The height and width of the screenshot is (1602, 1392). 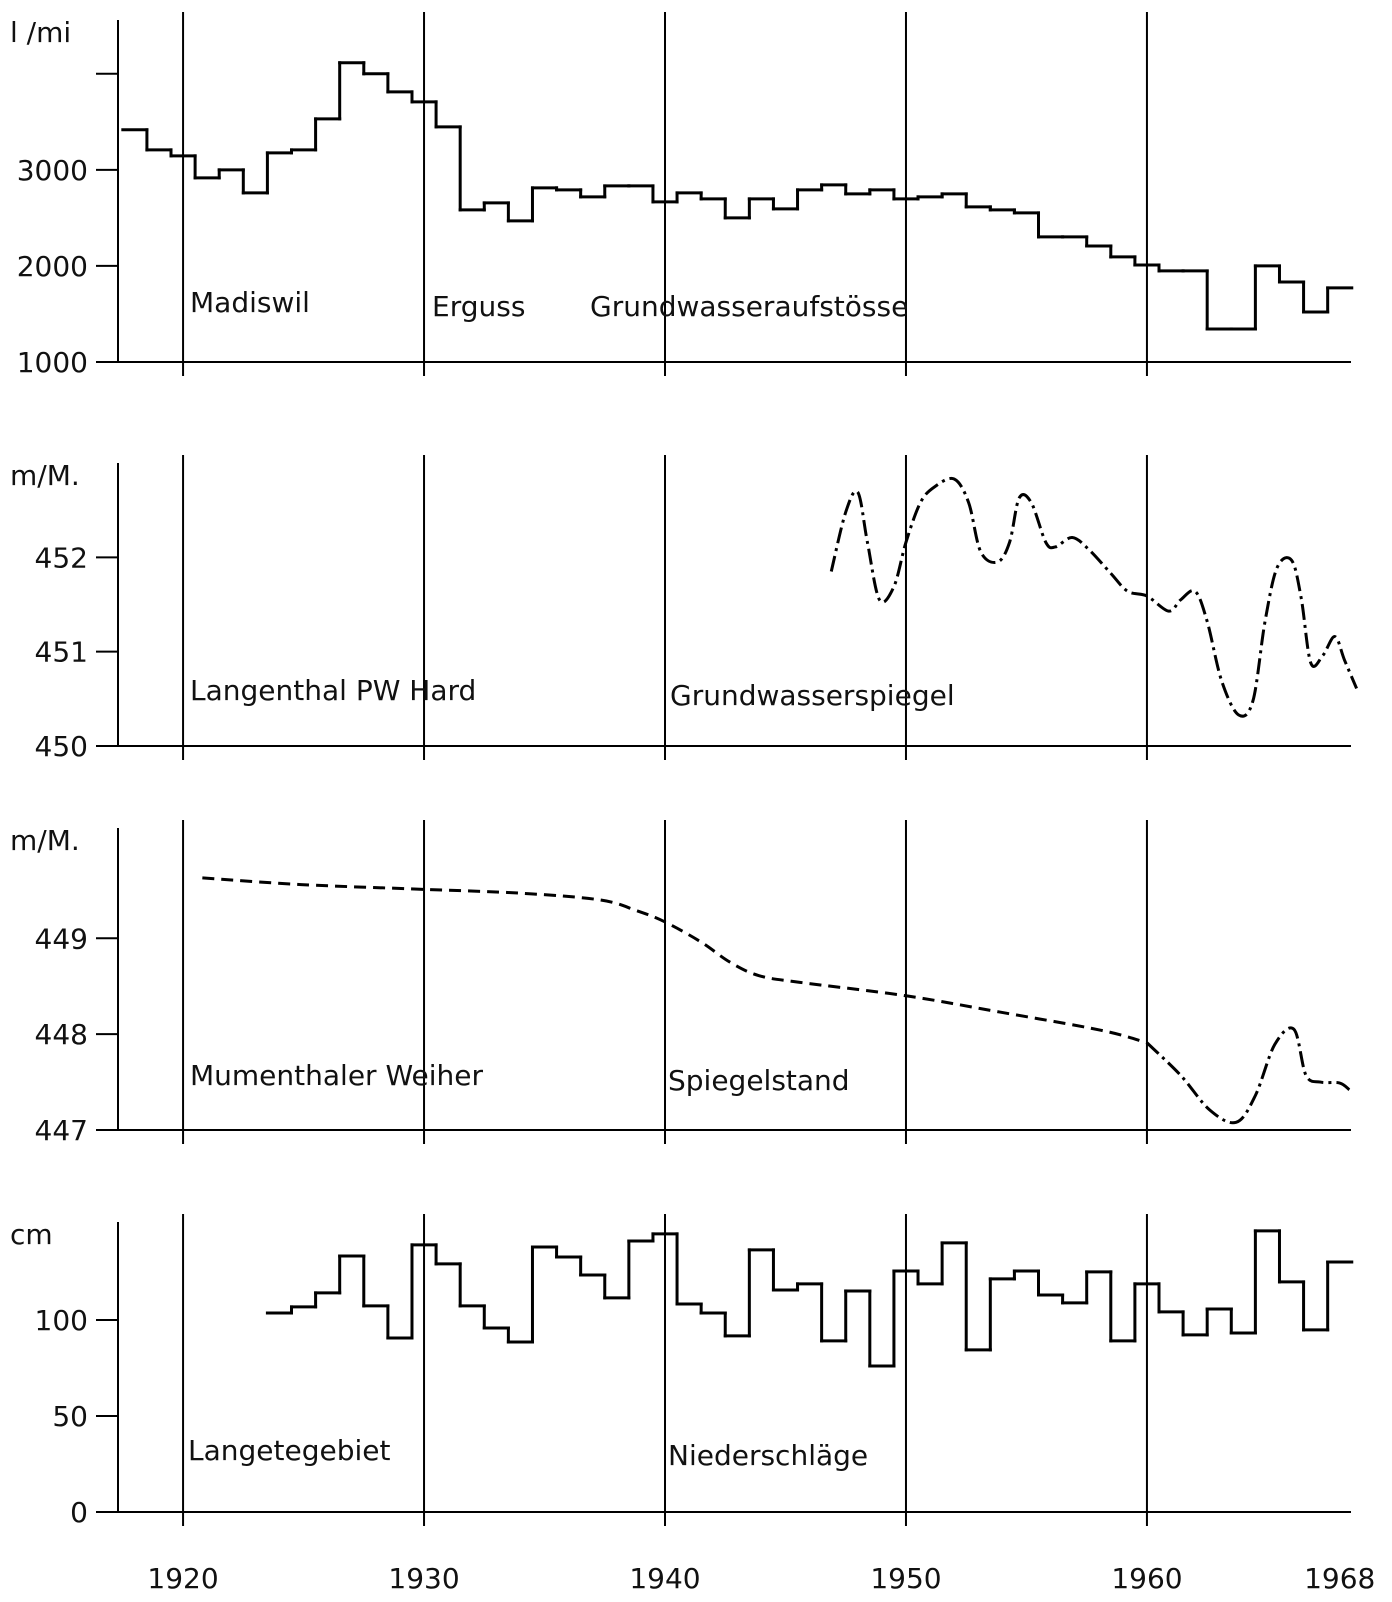 I want to click on y-tick-label: 0, so click(x=79, y=1512).